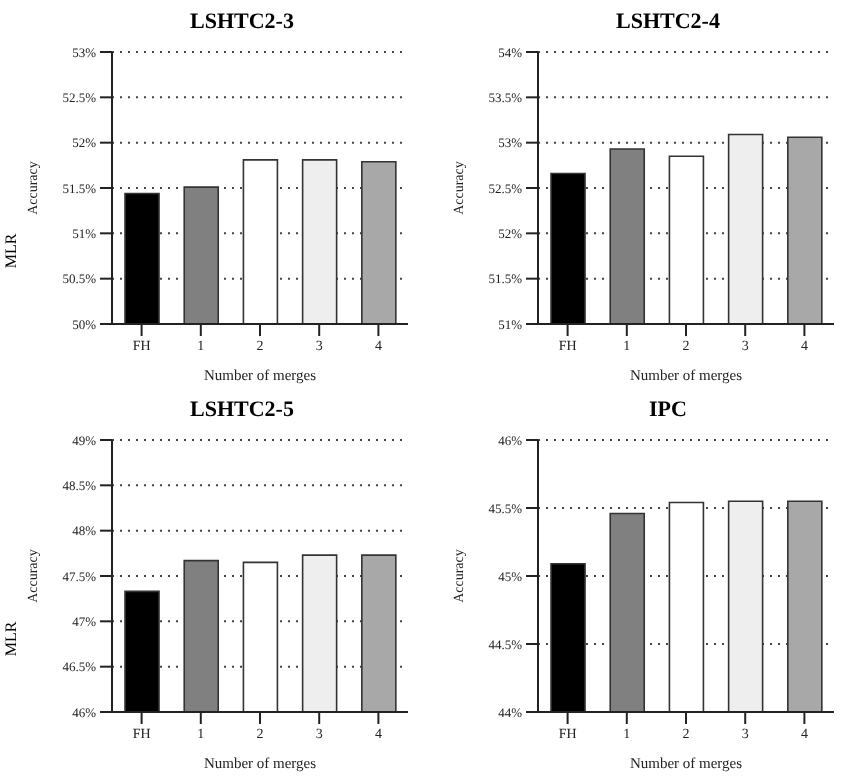 The image size is (850, 776). What do you see at coordinates (668, 23) in the screenshot?
I see `chart-title: LSHTC2-4` at bounding box center [668, 23].